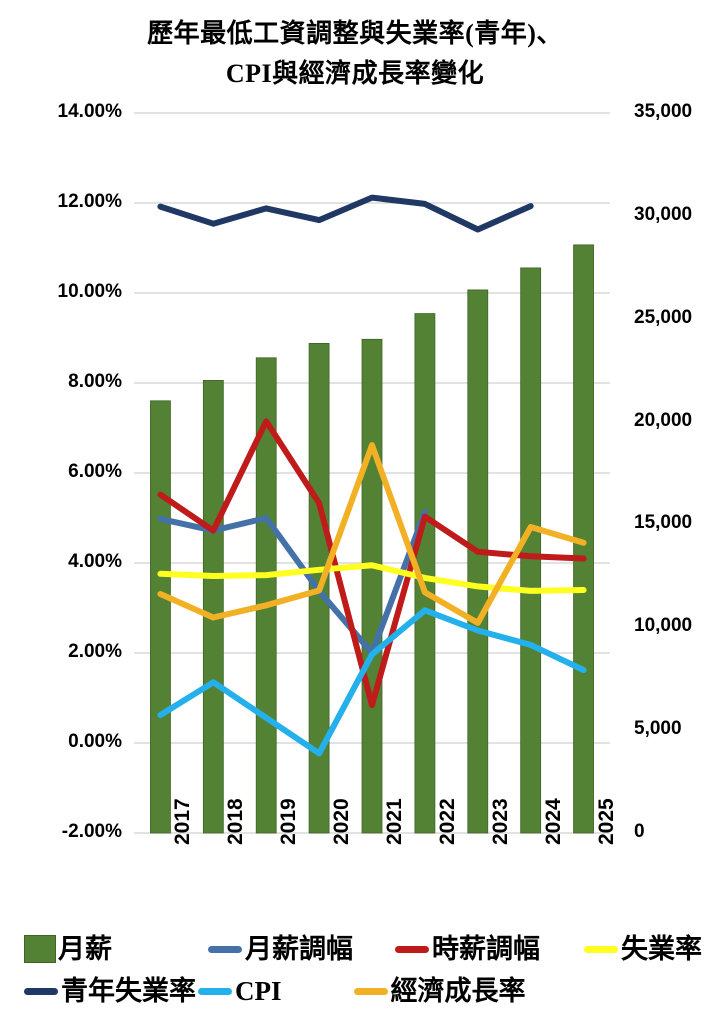  Describe the element at coordinates (639, 831) in the screenshot. I see `right-axis-tick: 0` at that location.